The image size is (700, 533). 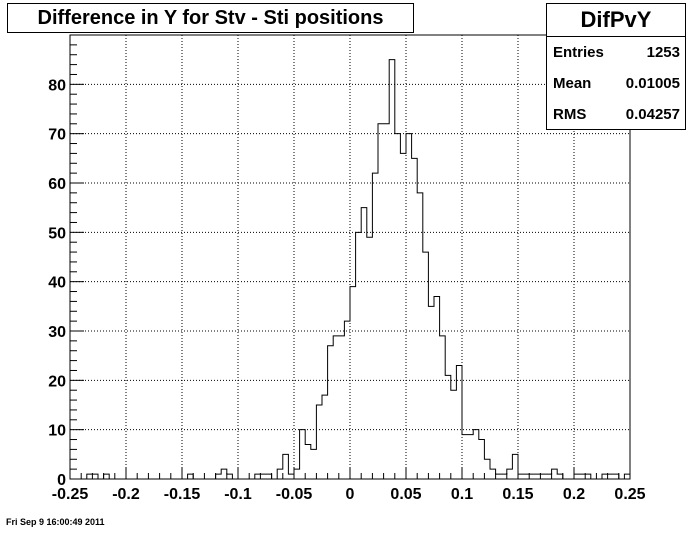 I want to click on stats-label: Entries, so click(x=578, y=52).